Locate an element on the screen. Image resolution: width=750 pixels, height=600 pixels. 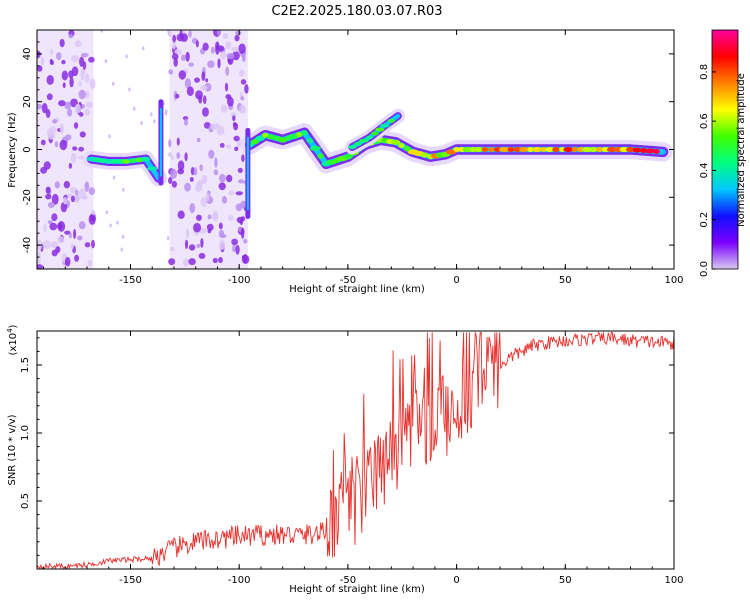
top-y-tick-label: 0 is located at coordinates (27, 149).